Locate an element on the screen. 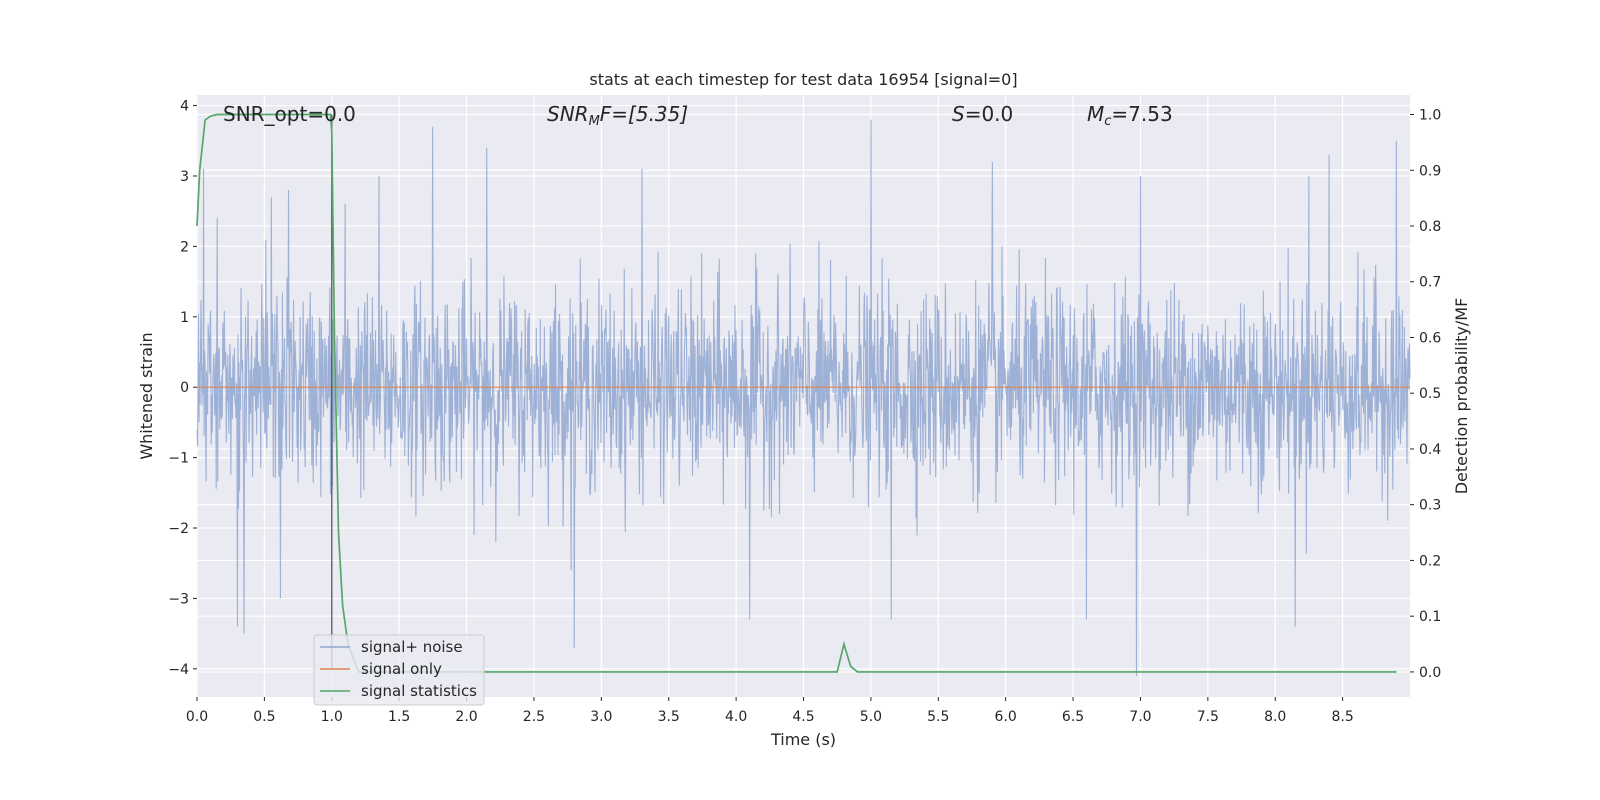 Image resolution: width=1600 pixels, height=800 pixels. y2-axis-label: Detection probability/MF is located at coordinates (1461, 396).